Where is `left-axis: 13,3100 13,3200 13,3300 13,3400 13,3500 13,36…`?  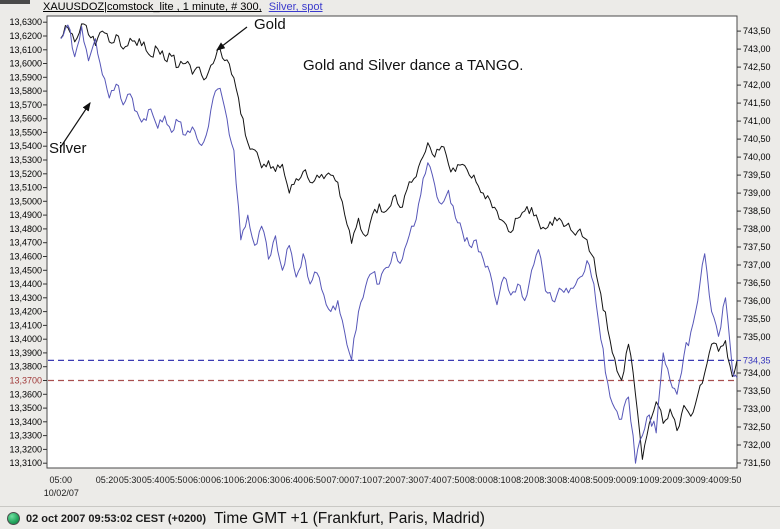
left-axis: 13,3100 13,3200 13,3300 13,3400 13,3500 13,36… is located at coordinates (28, 242).